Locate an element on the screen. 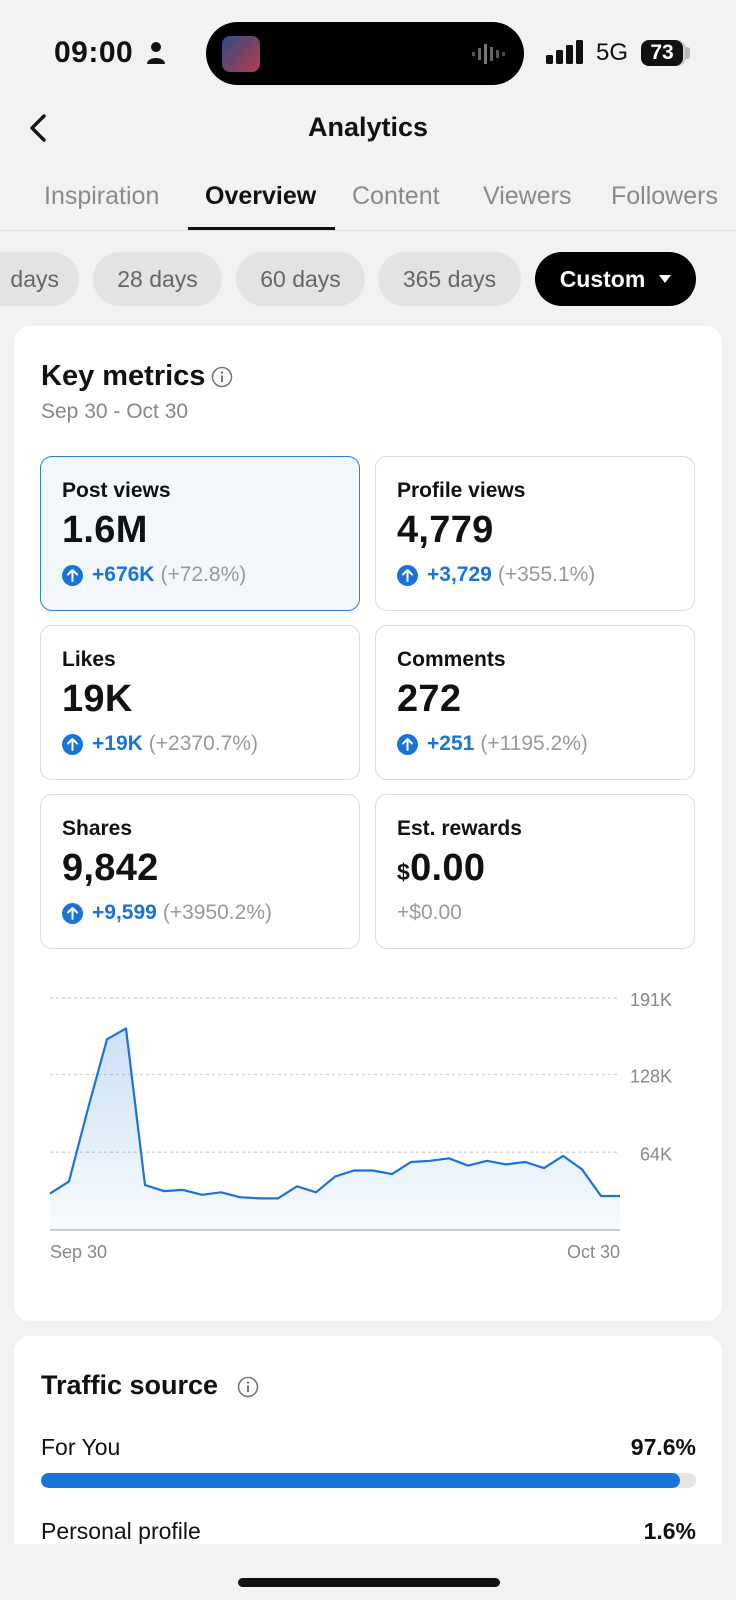  date-range-label: Sep 30 - Oct 30 is located at coordinates (115, 411).